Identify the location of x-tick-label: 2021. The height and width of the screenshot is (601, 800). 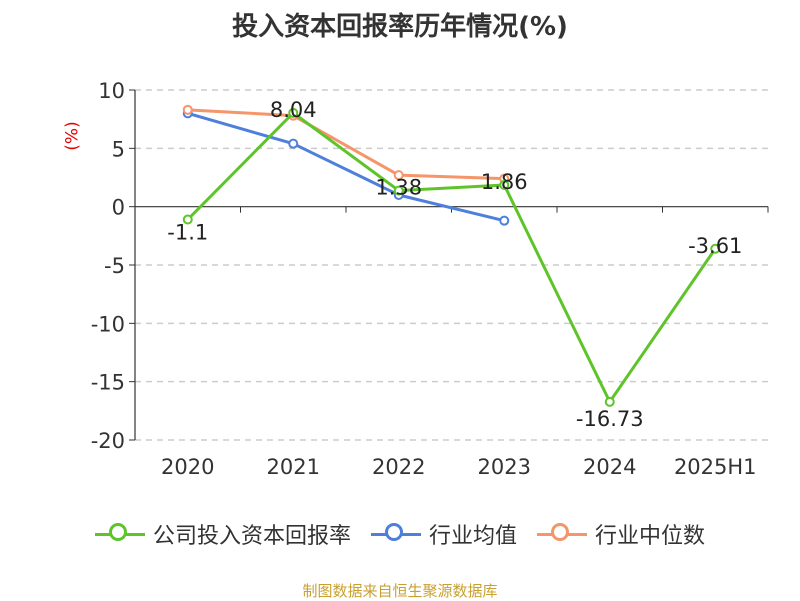
(293, 467).